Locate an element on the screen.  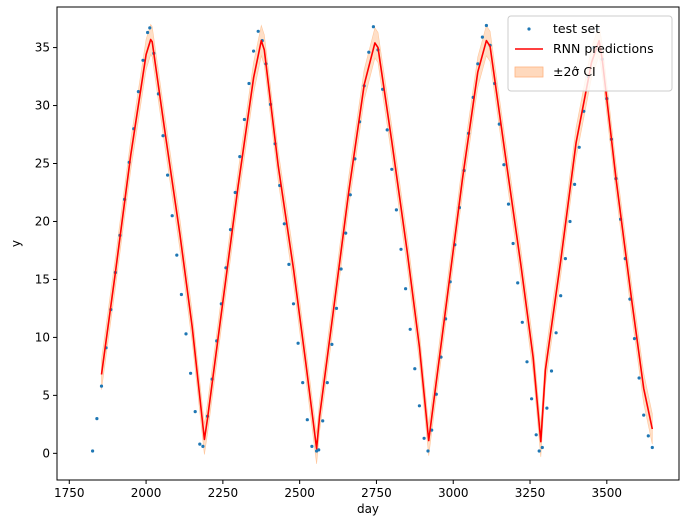
x-tick-label: 3500 is located at coordinates (607, 493).